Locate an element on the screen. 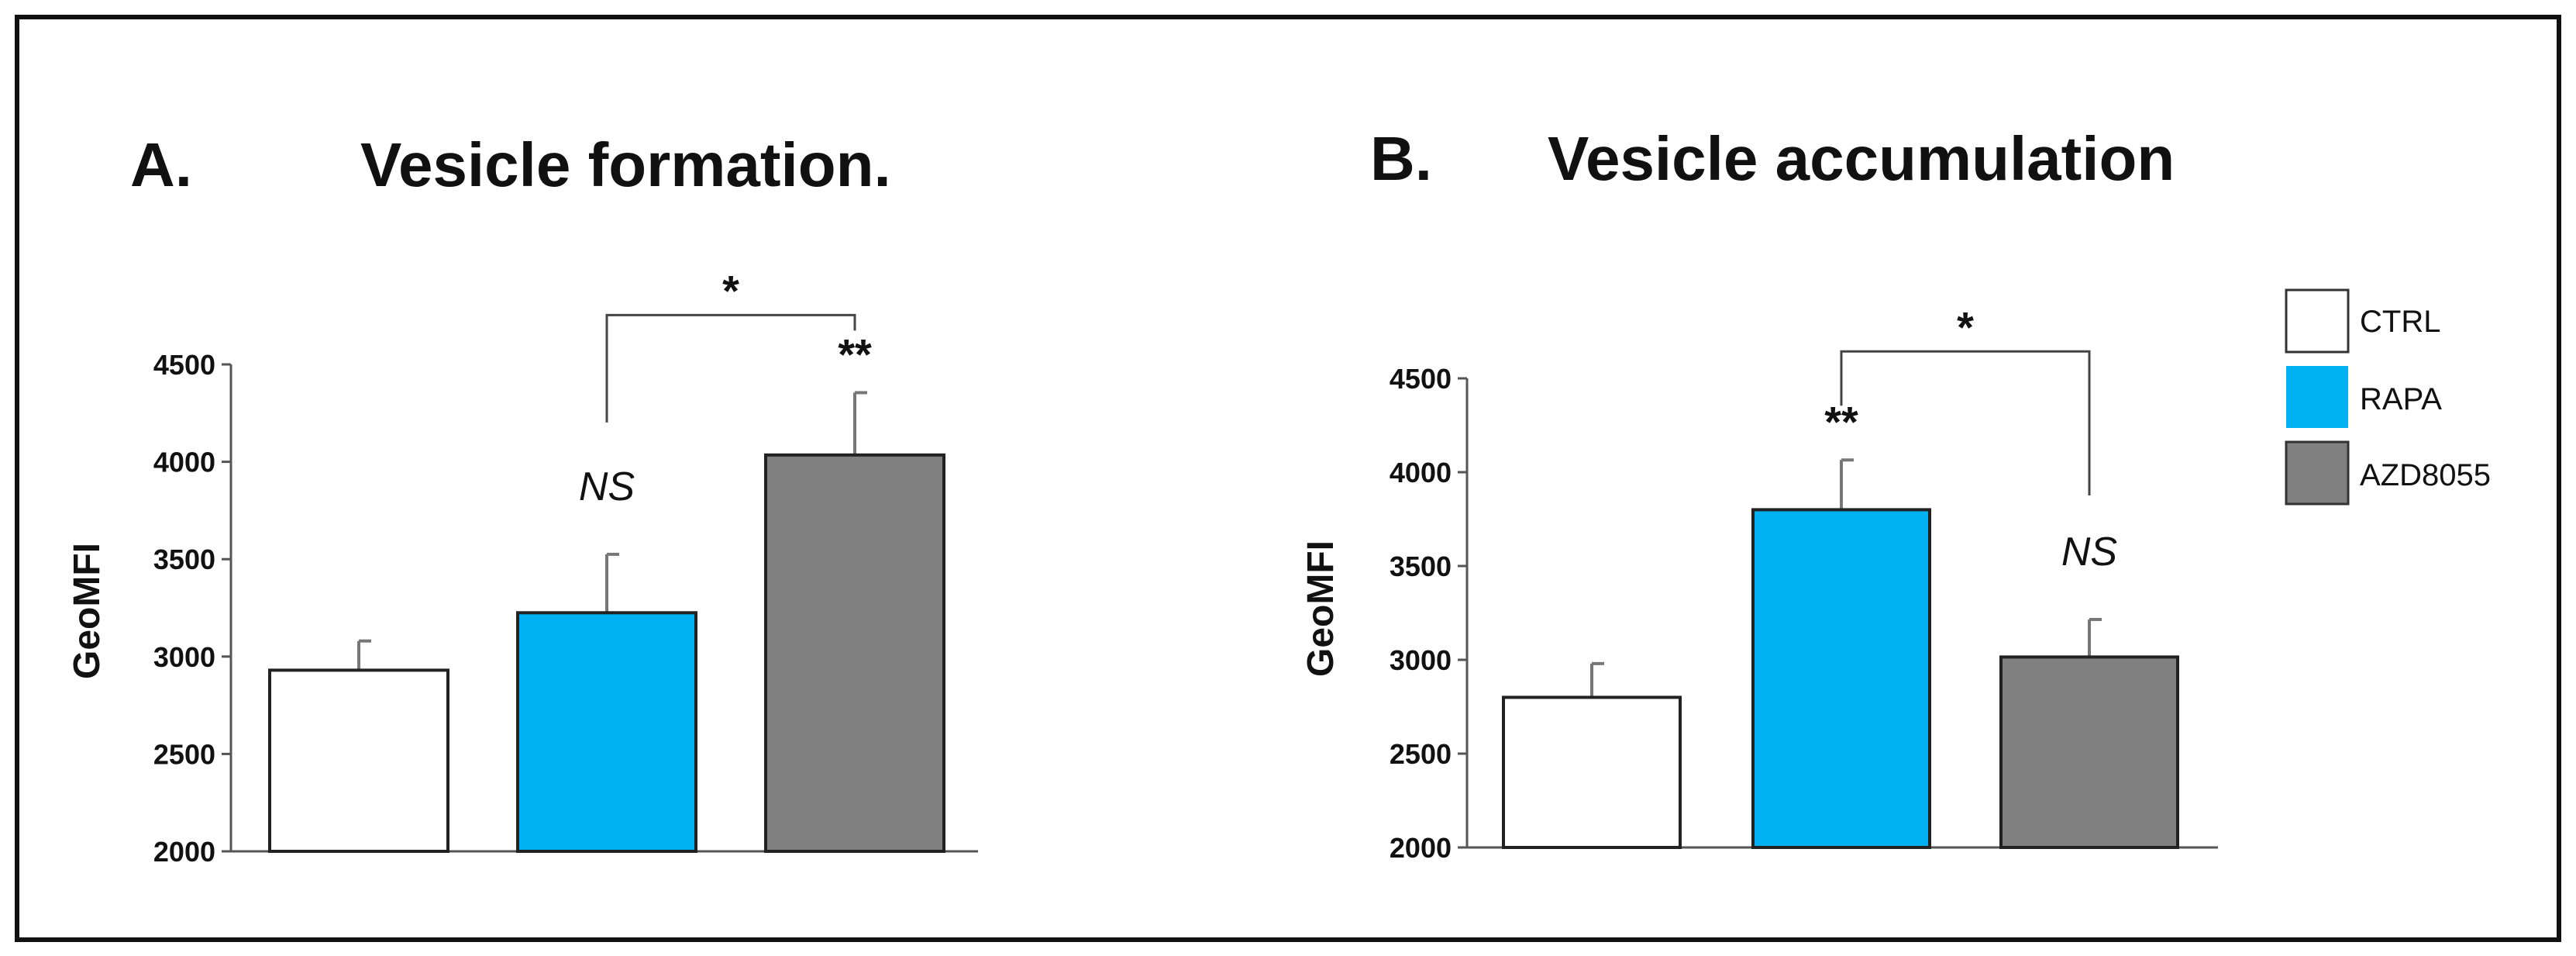 This screenshot has width=2576, height=956. panel-a-bar-azd8055 is located at coordinates (854, 653).